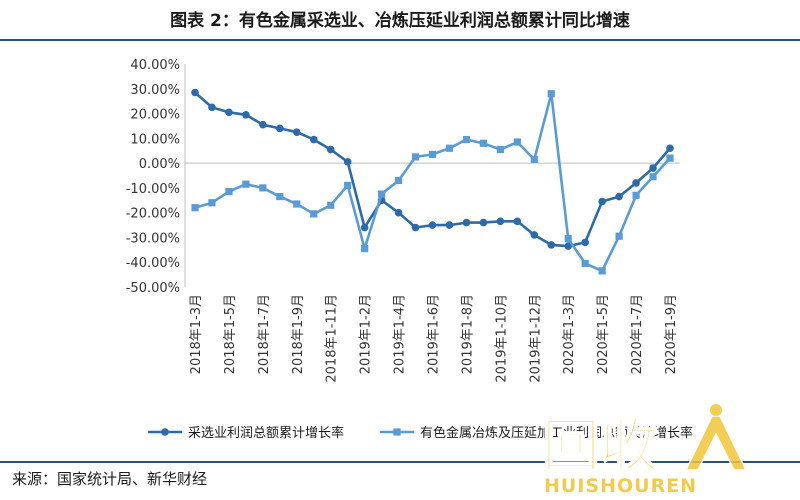 The height and width of the screenshot is (500, 800). Describe the element at coordinates (153, 238) in the screenshot. I see `y-tick-label: -30.00%` at that location.